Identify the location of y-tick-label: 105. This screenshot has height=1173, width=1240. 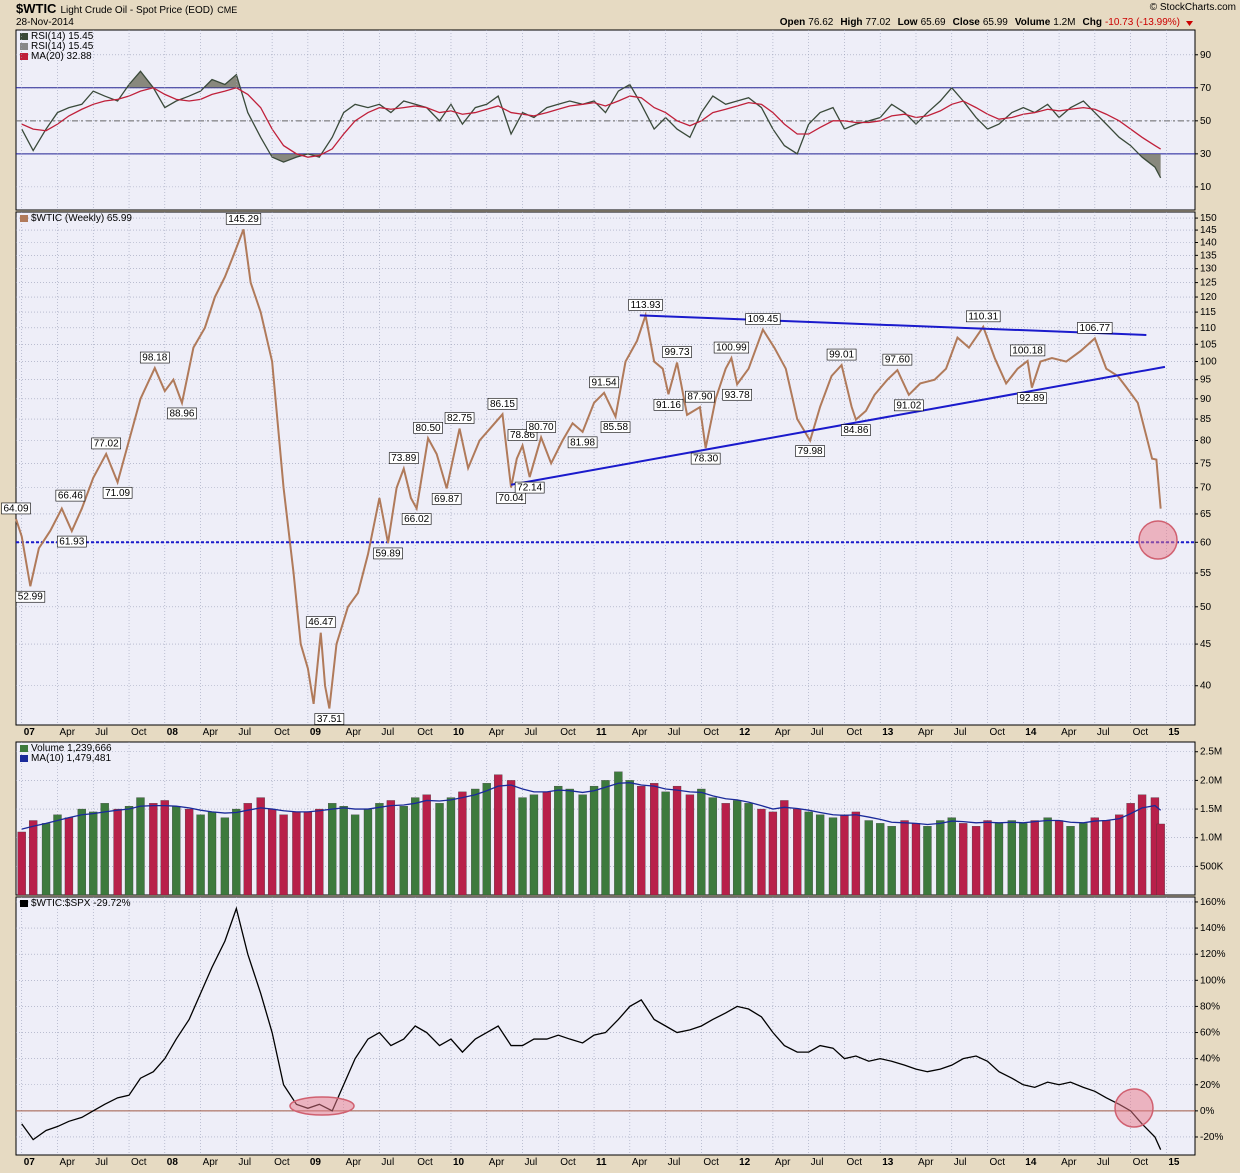
(1208, 344).